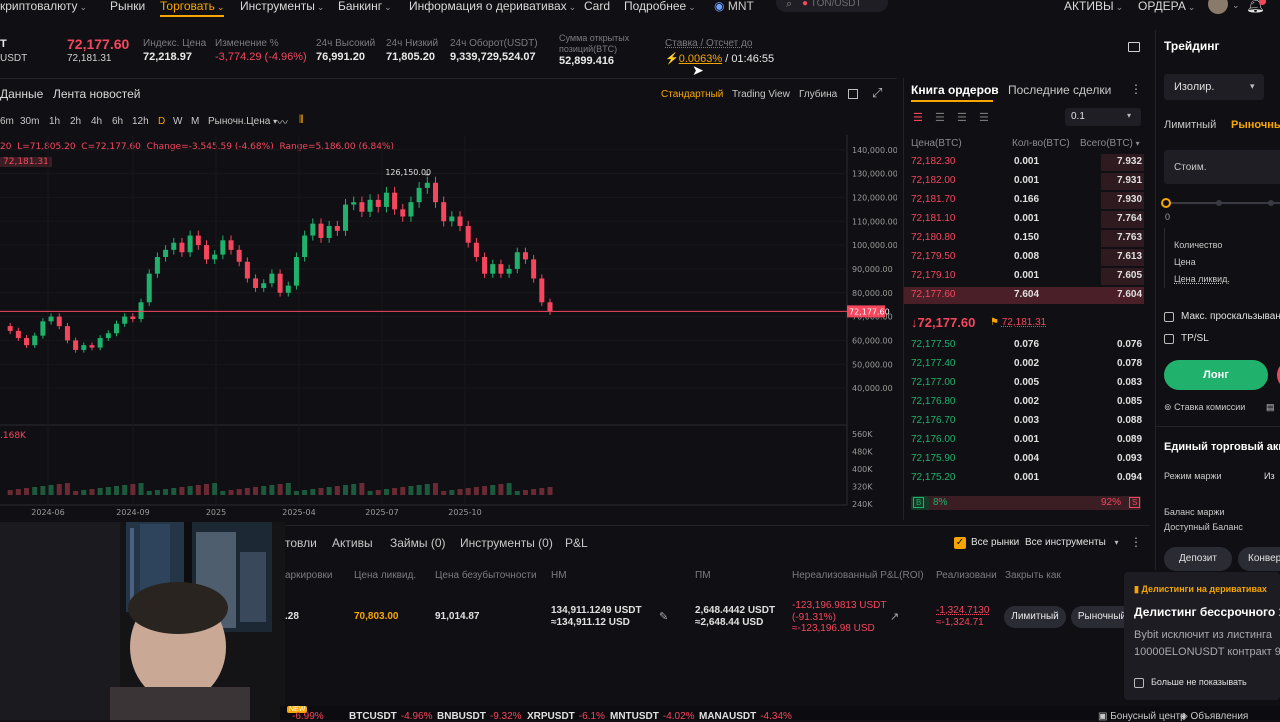 Image resolution: width=1280 pixels, height=722 pixels. Describe the element at coordinates (506, 543) in the screenshot. I see `tab-instruments: Инструменты (0)` at that location.